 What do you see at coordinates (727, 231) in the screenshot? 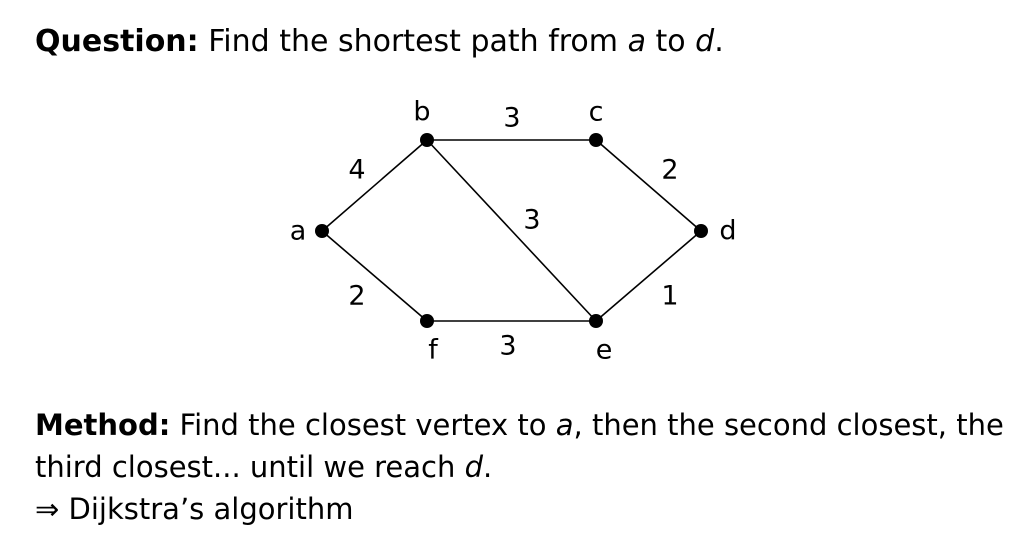
I see `node-label-d: d` at bounding box center [727, 231].